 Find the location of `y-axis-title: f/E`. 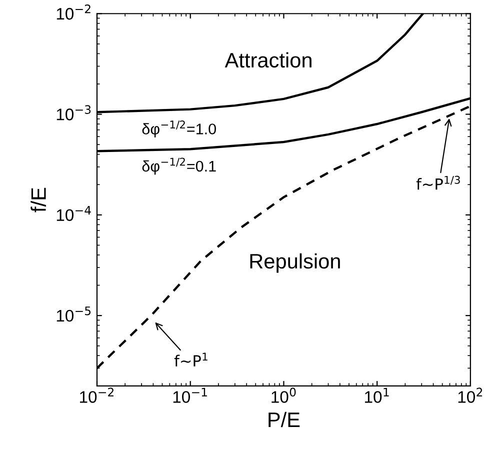

y-axis-title: f/E is located at coordinates (38, 200).